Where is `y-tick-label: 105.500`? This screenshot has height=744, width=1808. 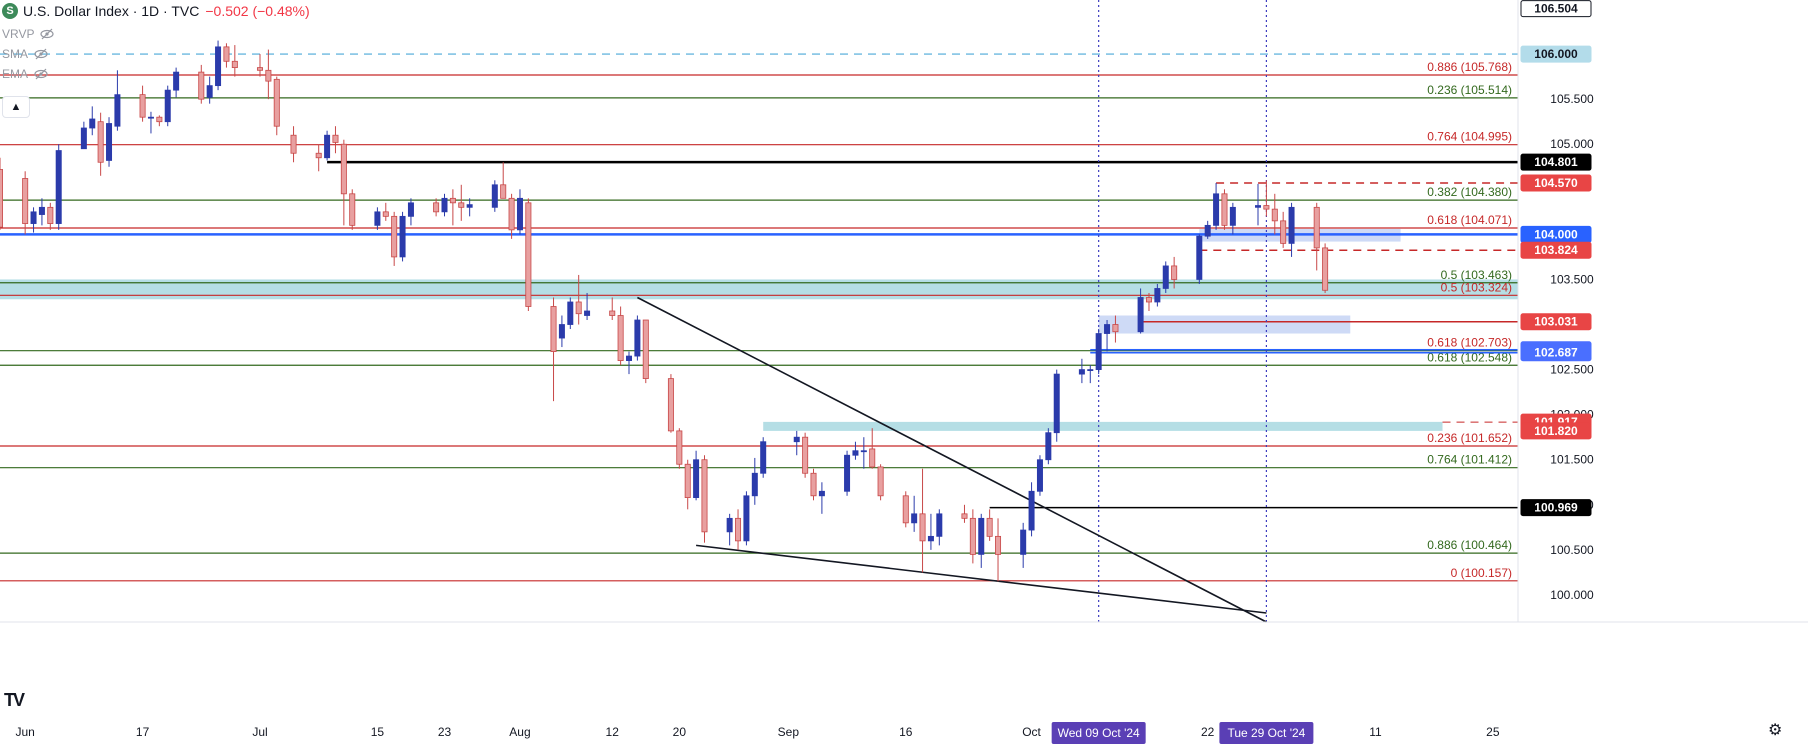 y-tick-label: 105.500 is located at coordinates (1572, 99).